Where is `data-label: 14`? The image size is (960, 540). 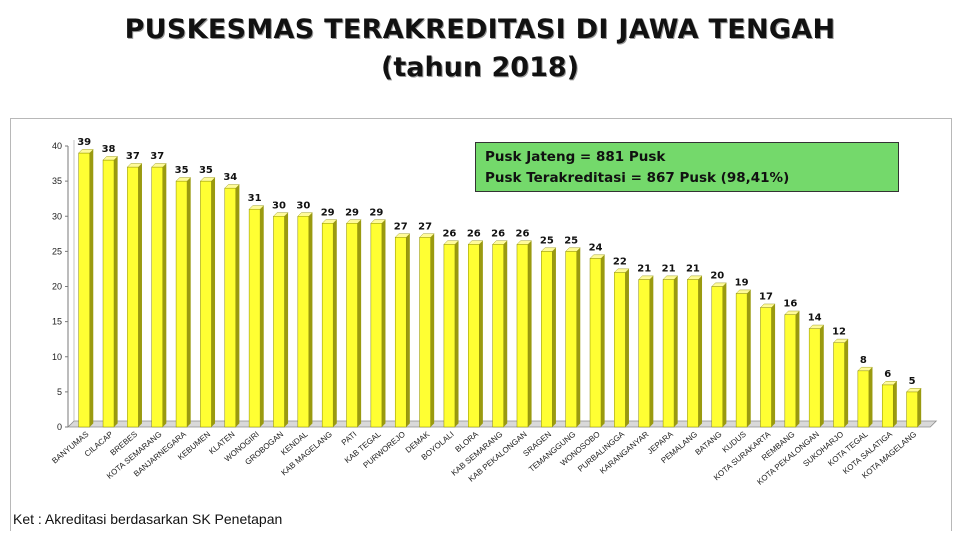
data-label: 14 is located at coordinates (815, 318).